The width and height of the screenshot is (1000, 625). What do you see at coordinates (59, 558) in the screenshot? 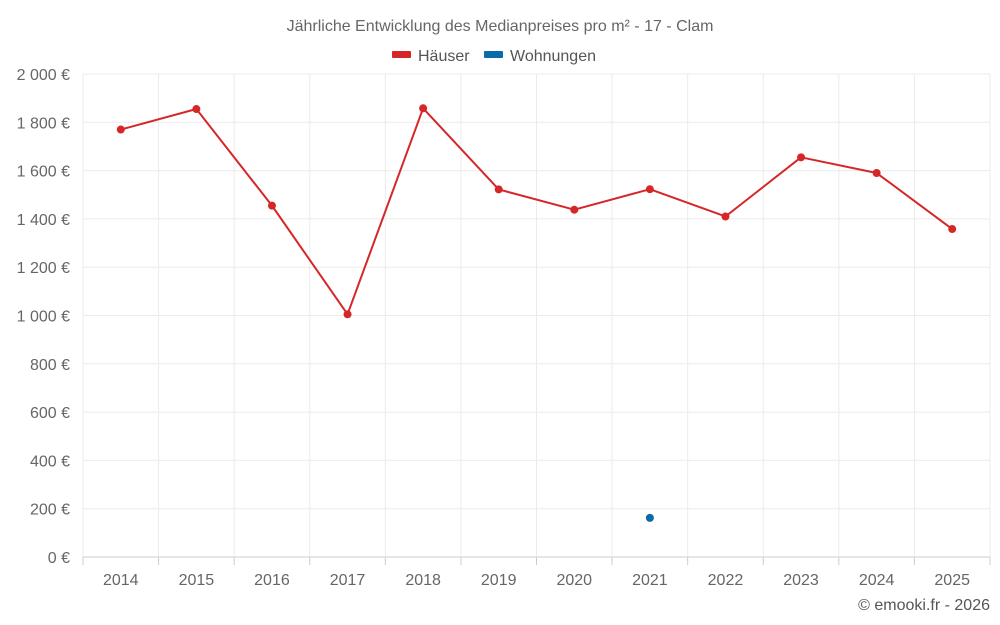
I see `y-tick-label: 0 €` at bounding box center [59, 558].